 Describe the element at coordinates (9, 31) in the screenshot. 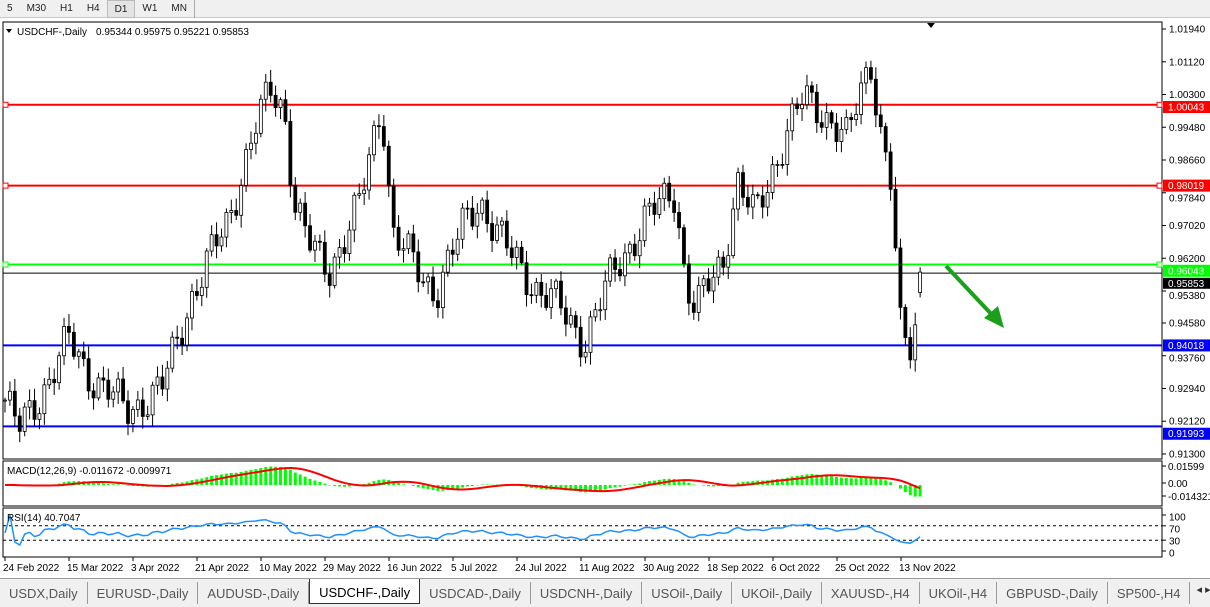

I see `symbol-dropdown-icon` at that location.